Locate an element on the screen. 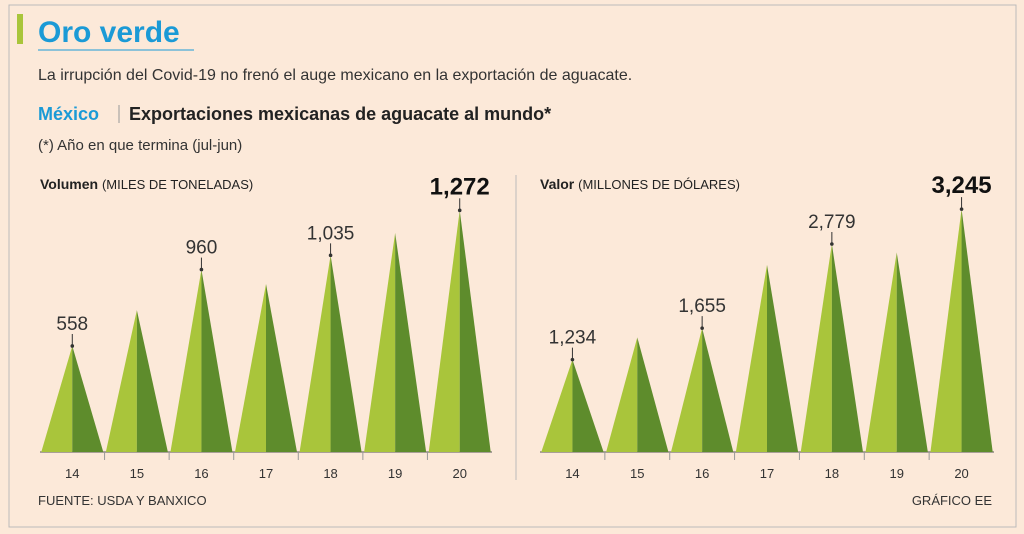 The image size is (1024, 534). value-label: 2,779 is located at coordinates (832, 222).